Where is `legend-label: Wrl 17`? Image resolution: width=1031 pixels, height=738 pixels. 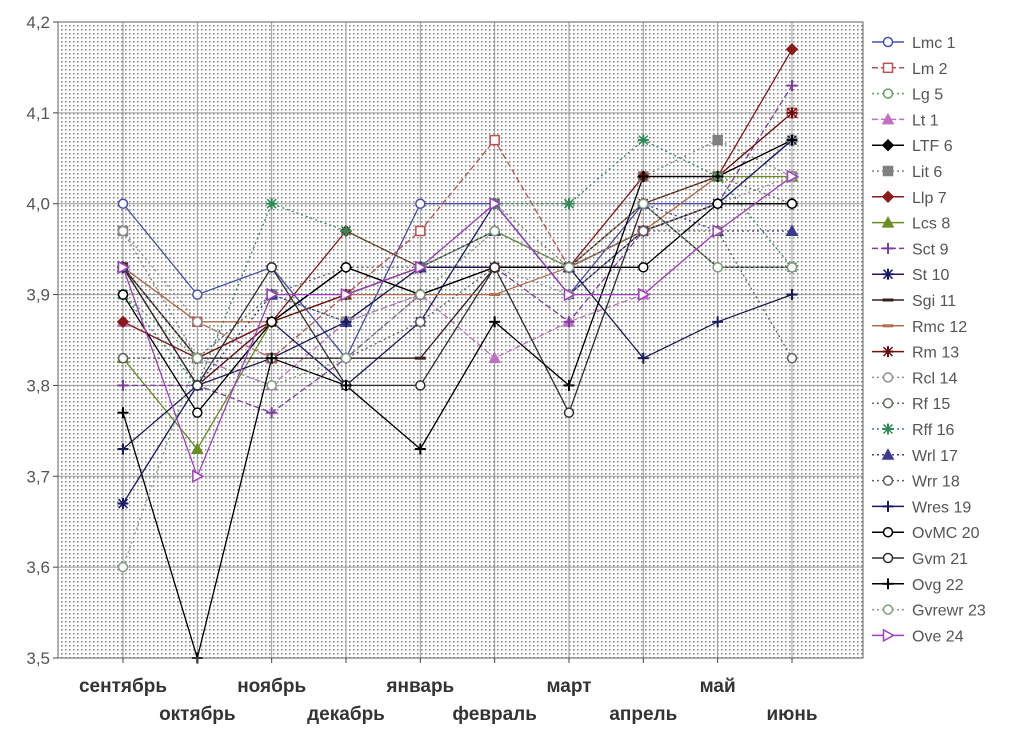 legend-label: Wrl 17 is located at coordinates (935, 456).